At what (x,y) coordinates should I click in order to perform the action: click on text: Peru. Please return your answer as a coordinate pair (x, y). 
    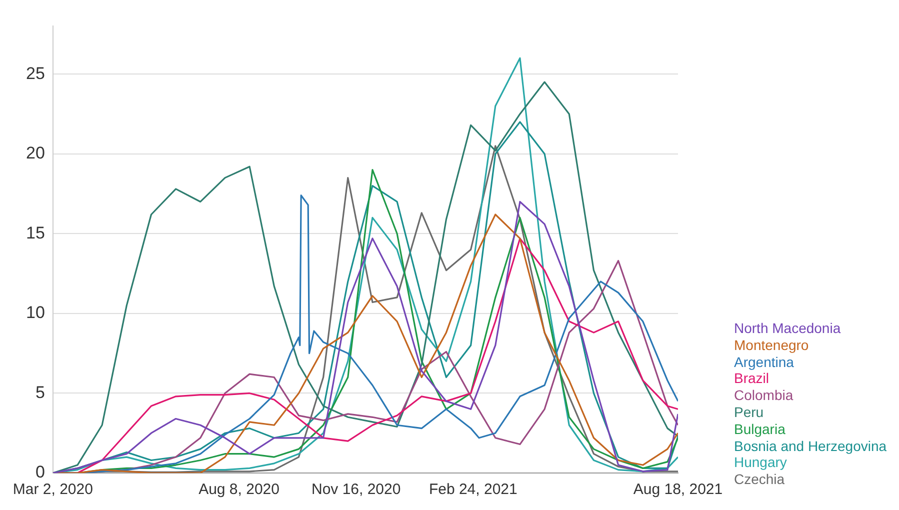
    Looking at the image, I should click on (749, 412).